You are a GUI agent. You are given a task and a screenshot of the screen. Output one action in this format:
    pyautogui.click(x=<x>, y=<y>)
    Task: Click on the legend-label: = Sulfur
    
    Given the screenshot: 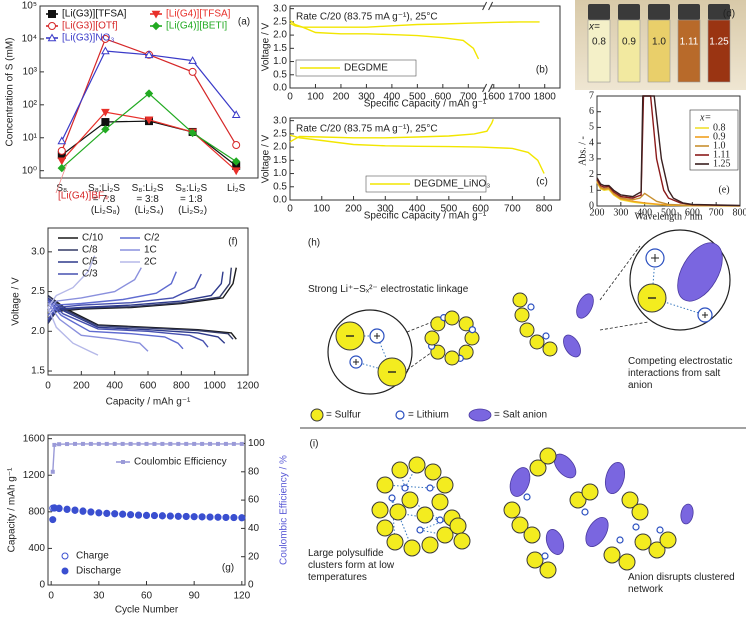 What is the action you would take?
    pyautogui.click(x=343, y=415)
    